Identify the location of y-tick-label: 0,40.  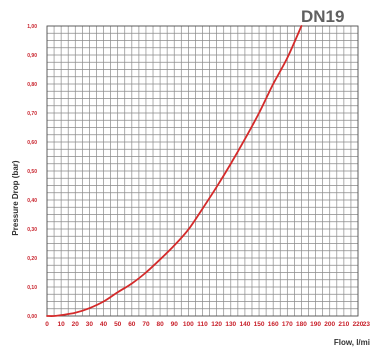
(32, 201).